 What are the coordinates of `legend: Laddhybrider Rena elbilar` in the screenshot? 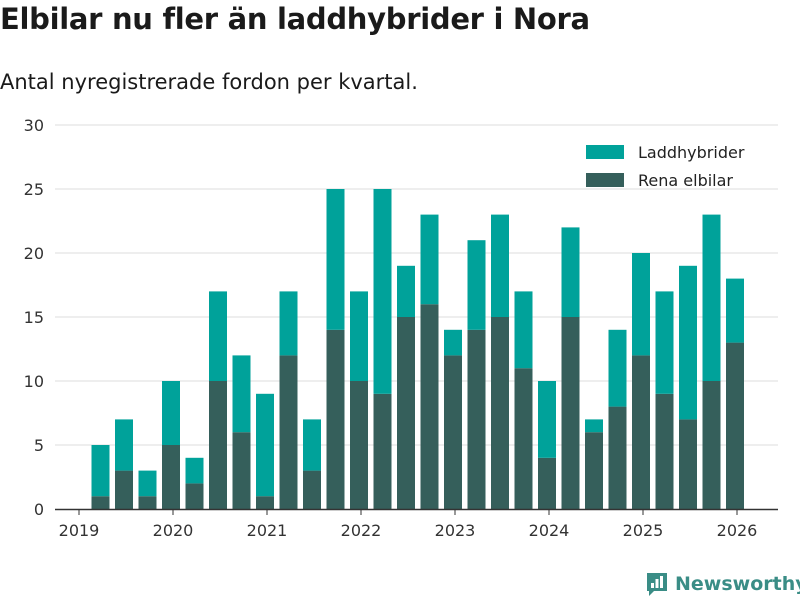 It's located at (665, 166).